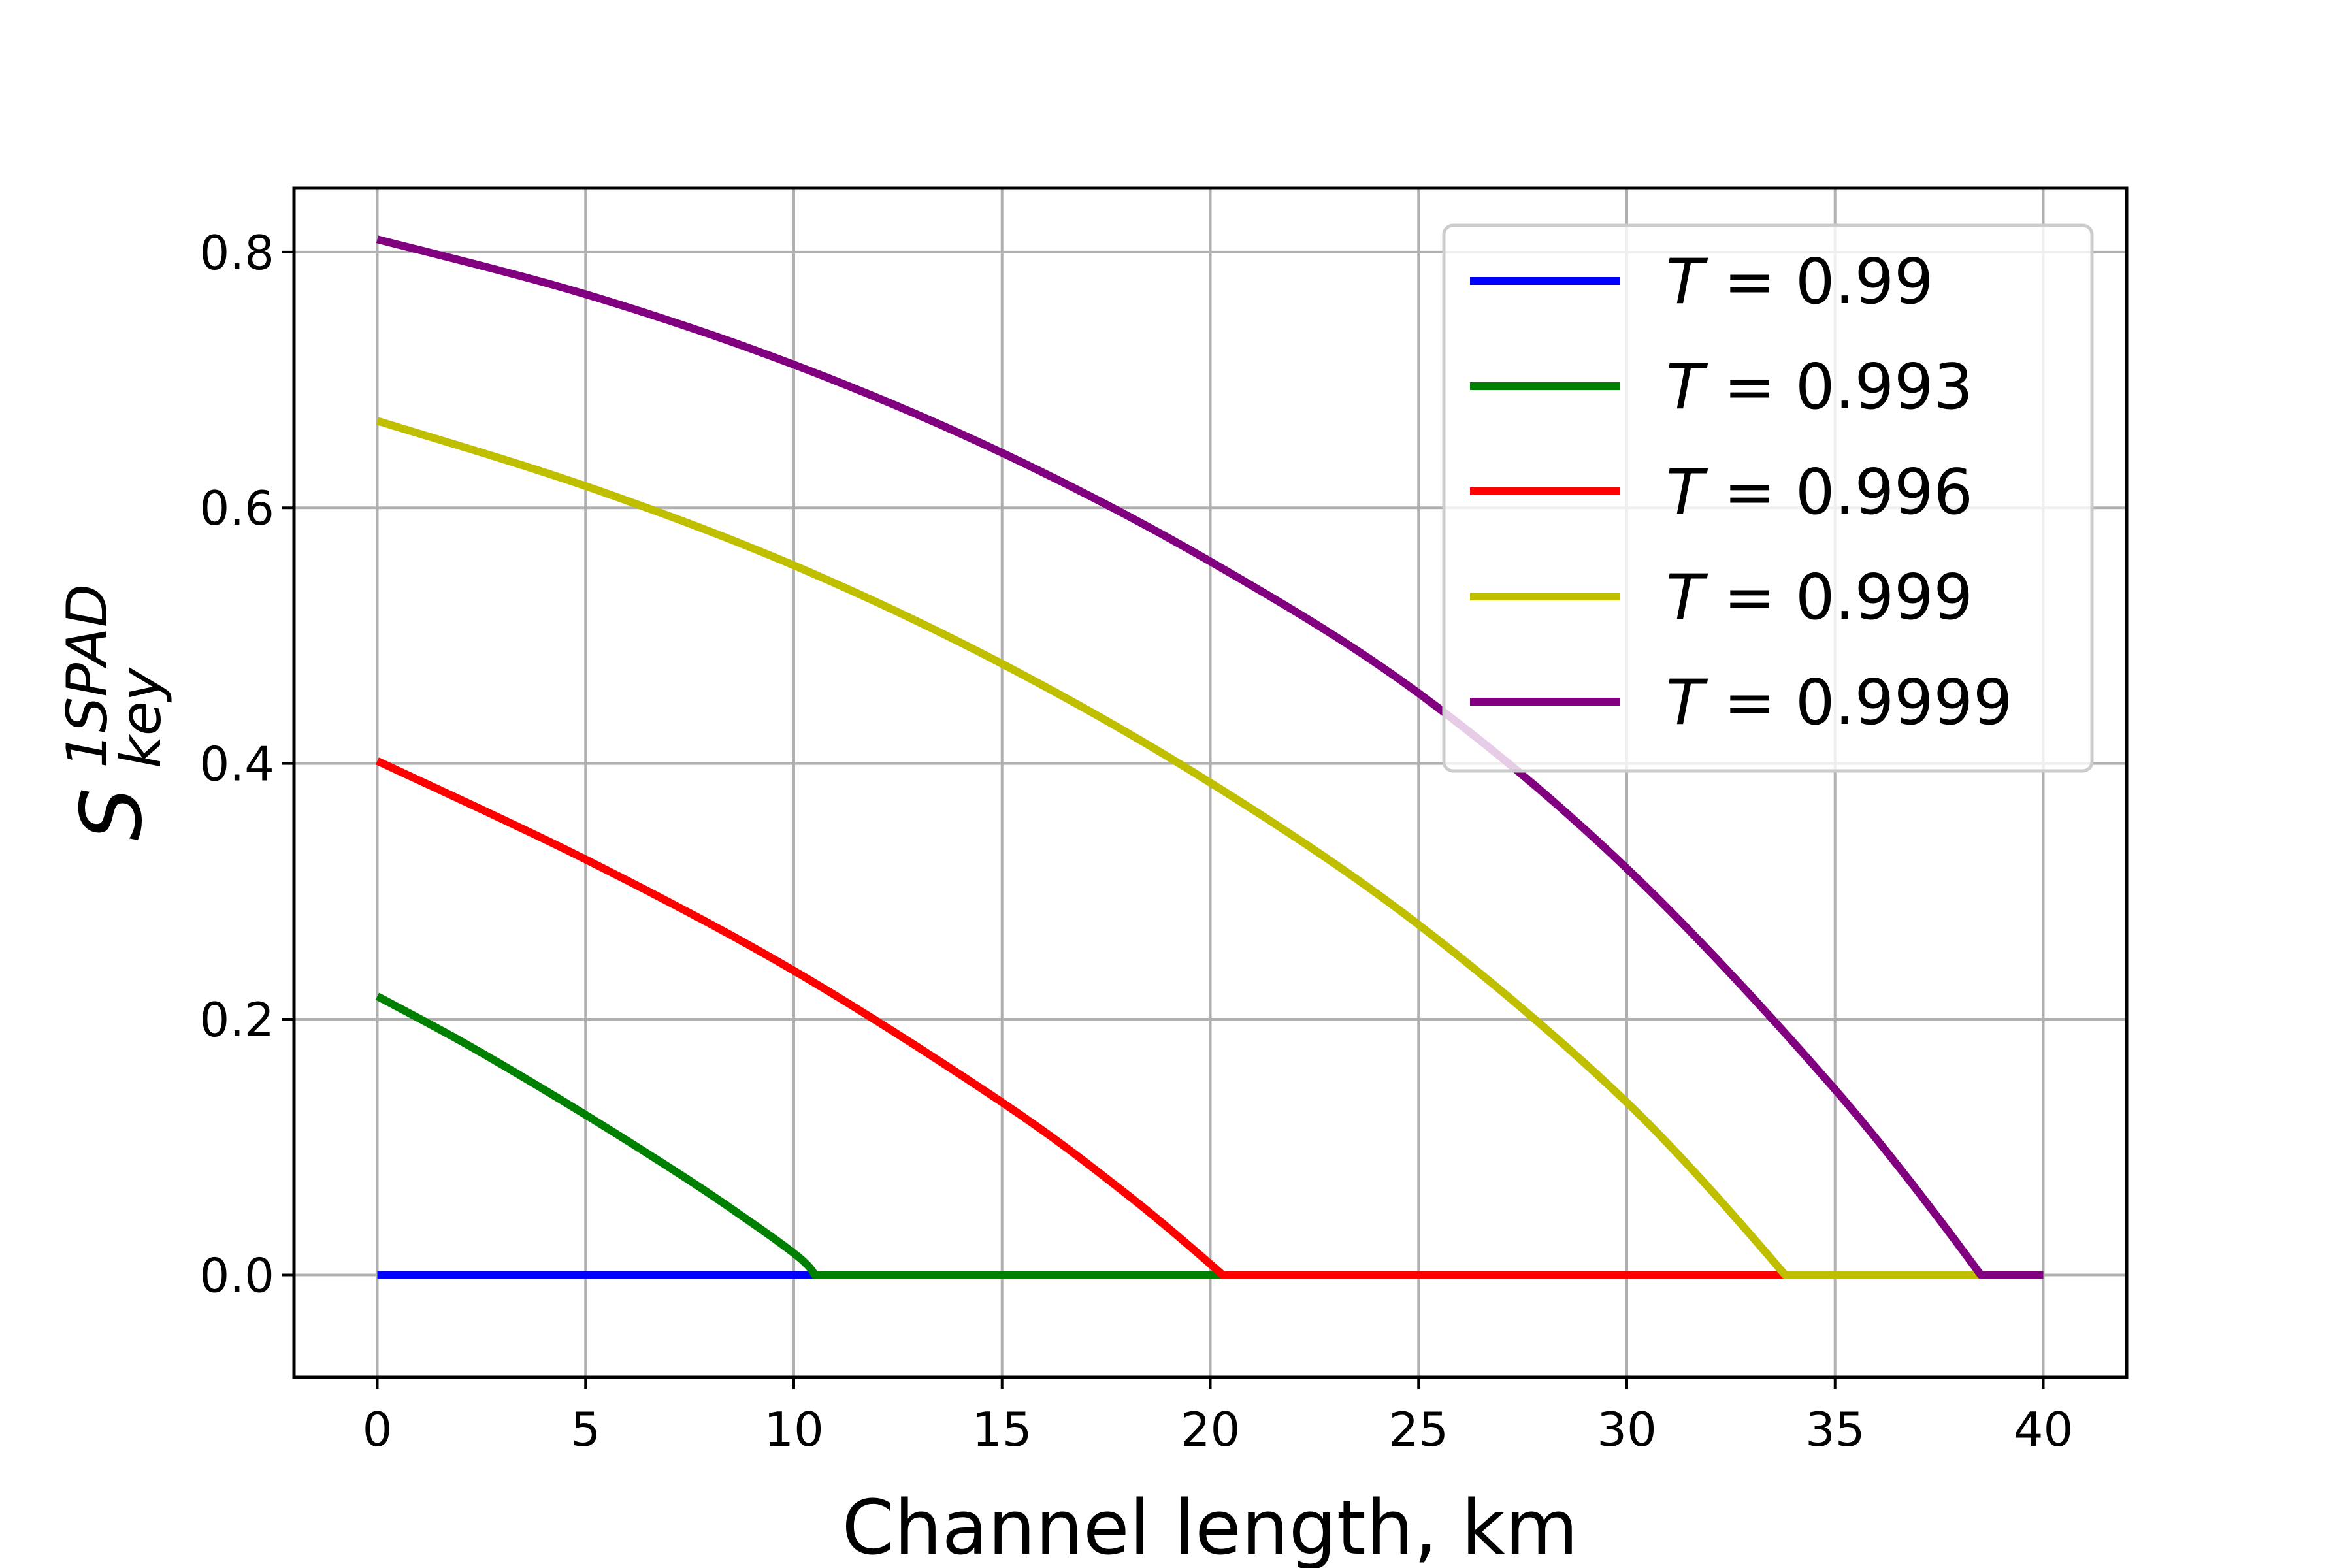 The image size is (2352, 1568). I want to click on x-axis-label: Channel length, km, so click(1210, 1526).